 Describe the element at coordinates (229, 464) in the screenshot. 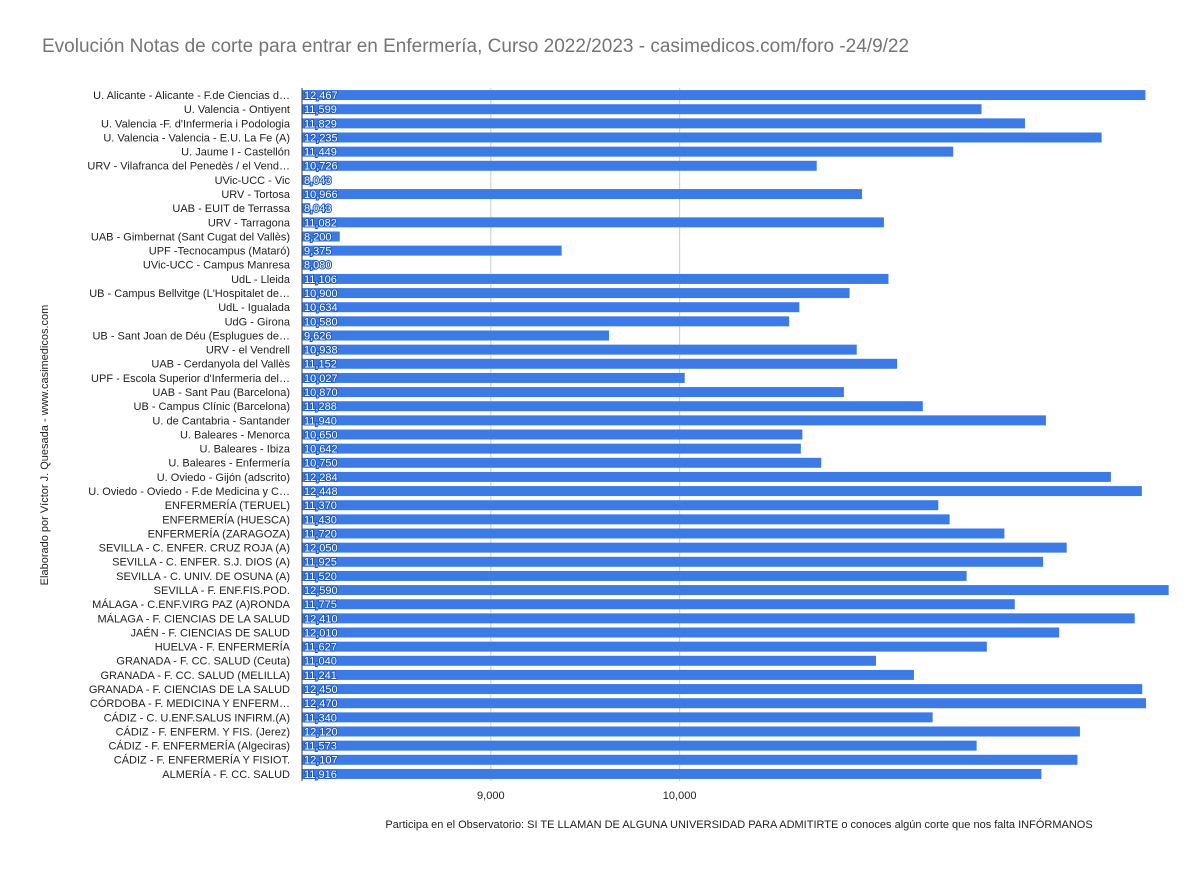

I see `y-tick-label: U. Baleares - Enfermería` at that location.